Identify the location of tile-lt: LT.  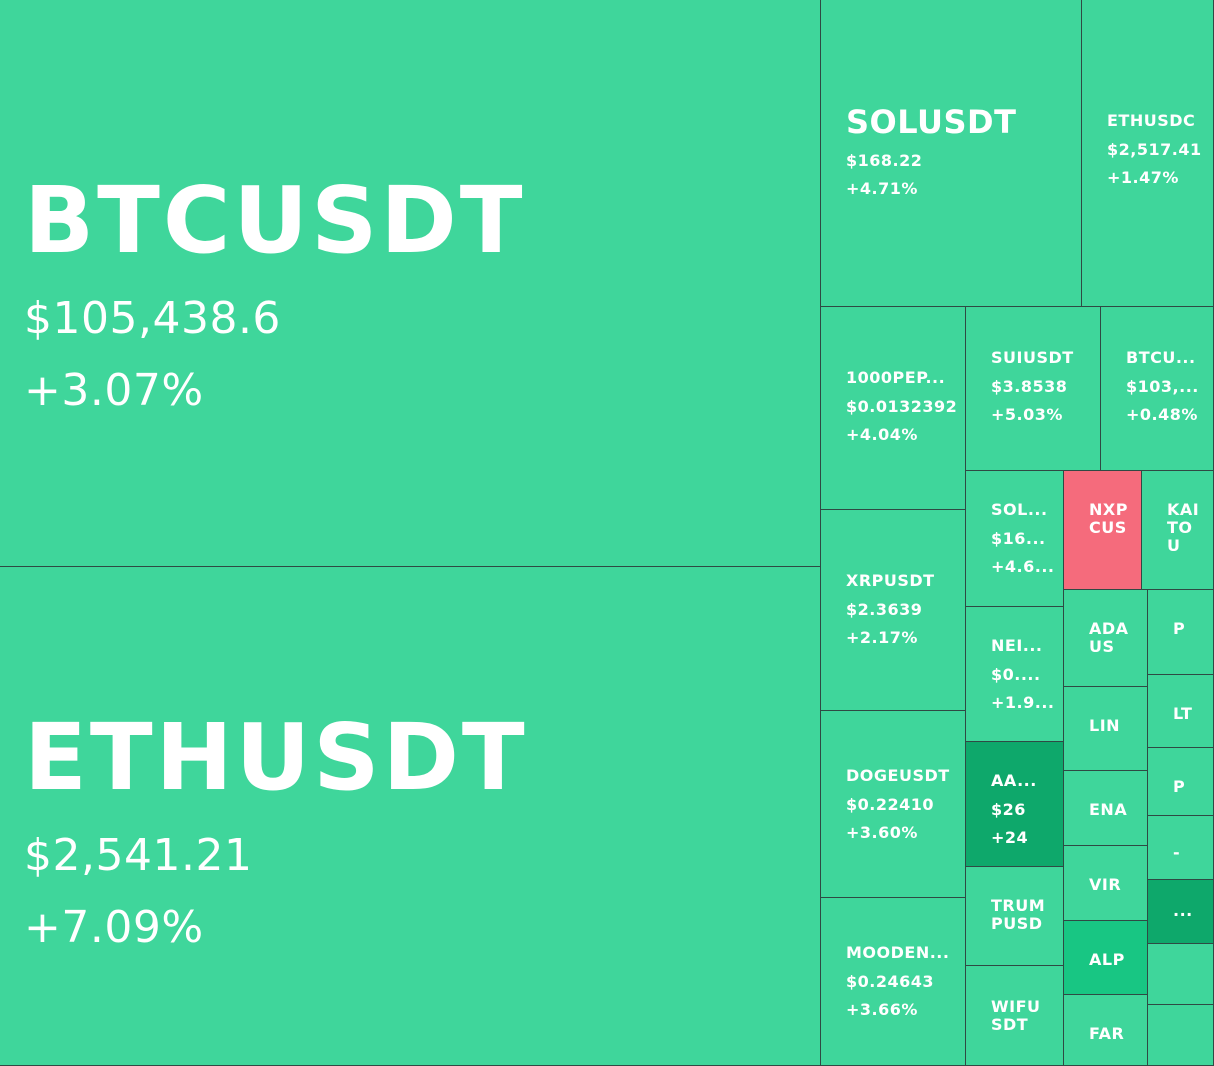
(1181, 711).